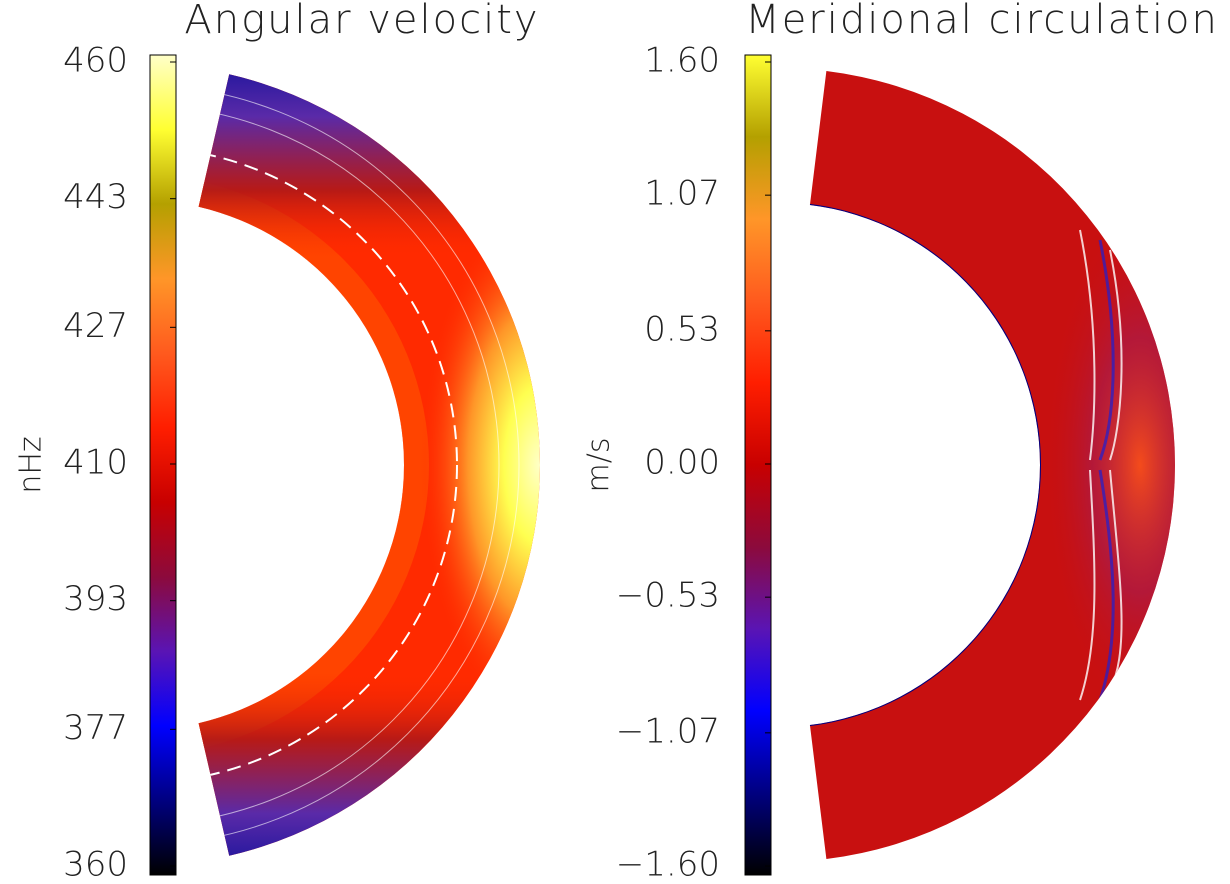 The width and height of the screenshot is (1230, 884). I want to click on y-tick-label: 377, so click(95, 728).